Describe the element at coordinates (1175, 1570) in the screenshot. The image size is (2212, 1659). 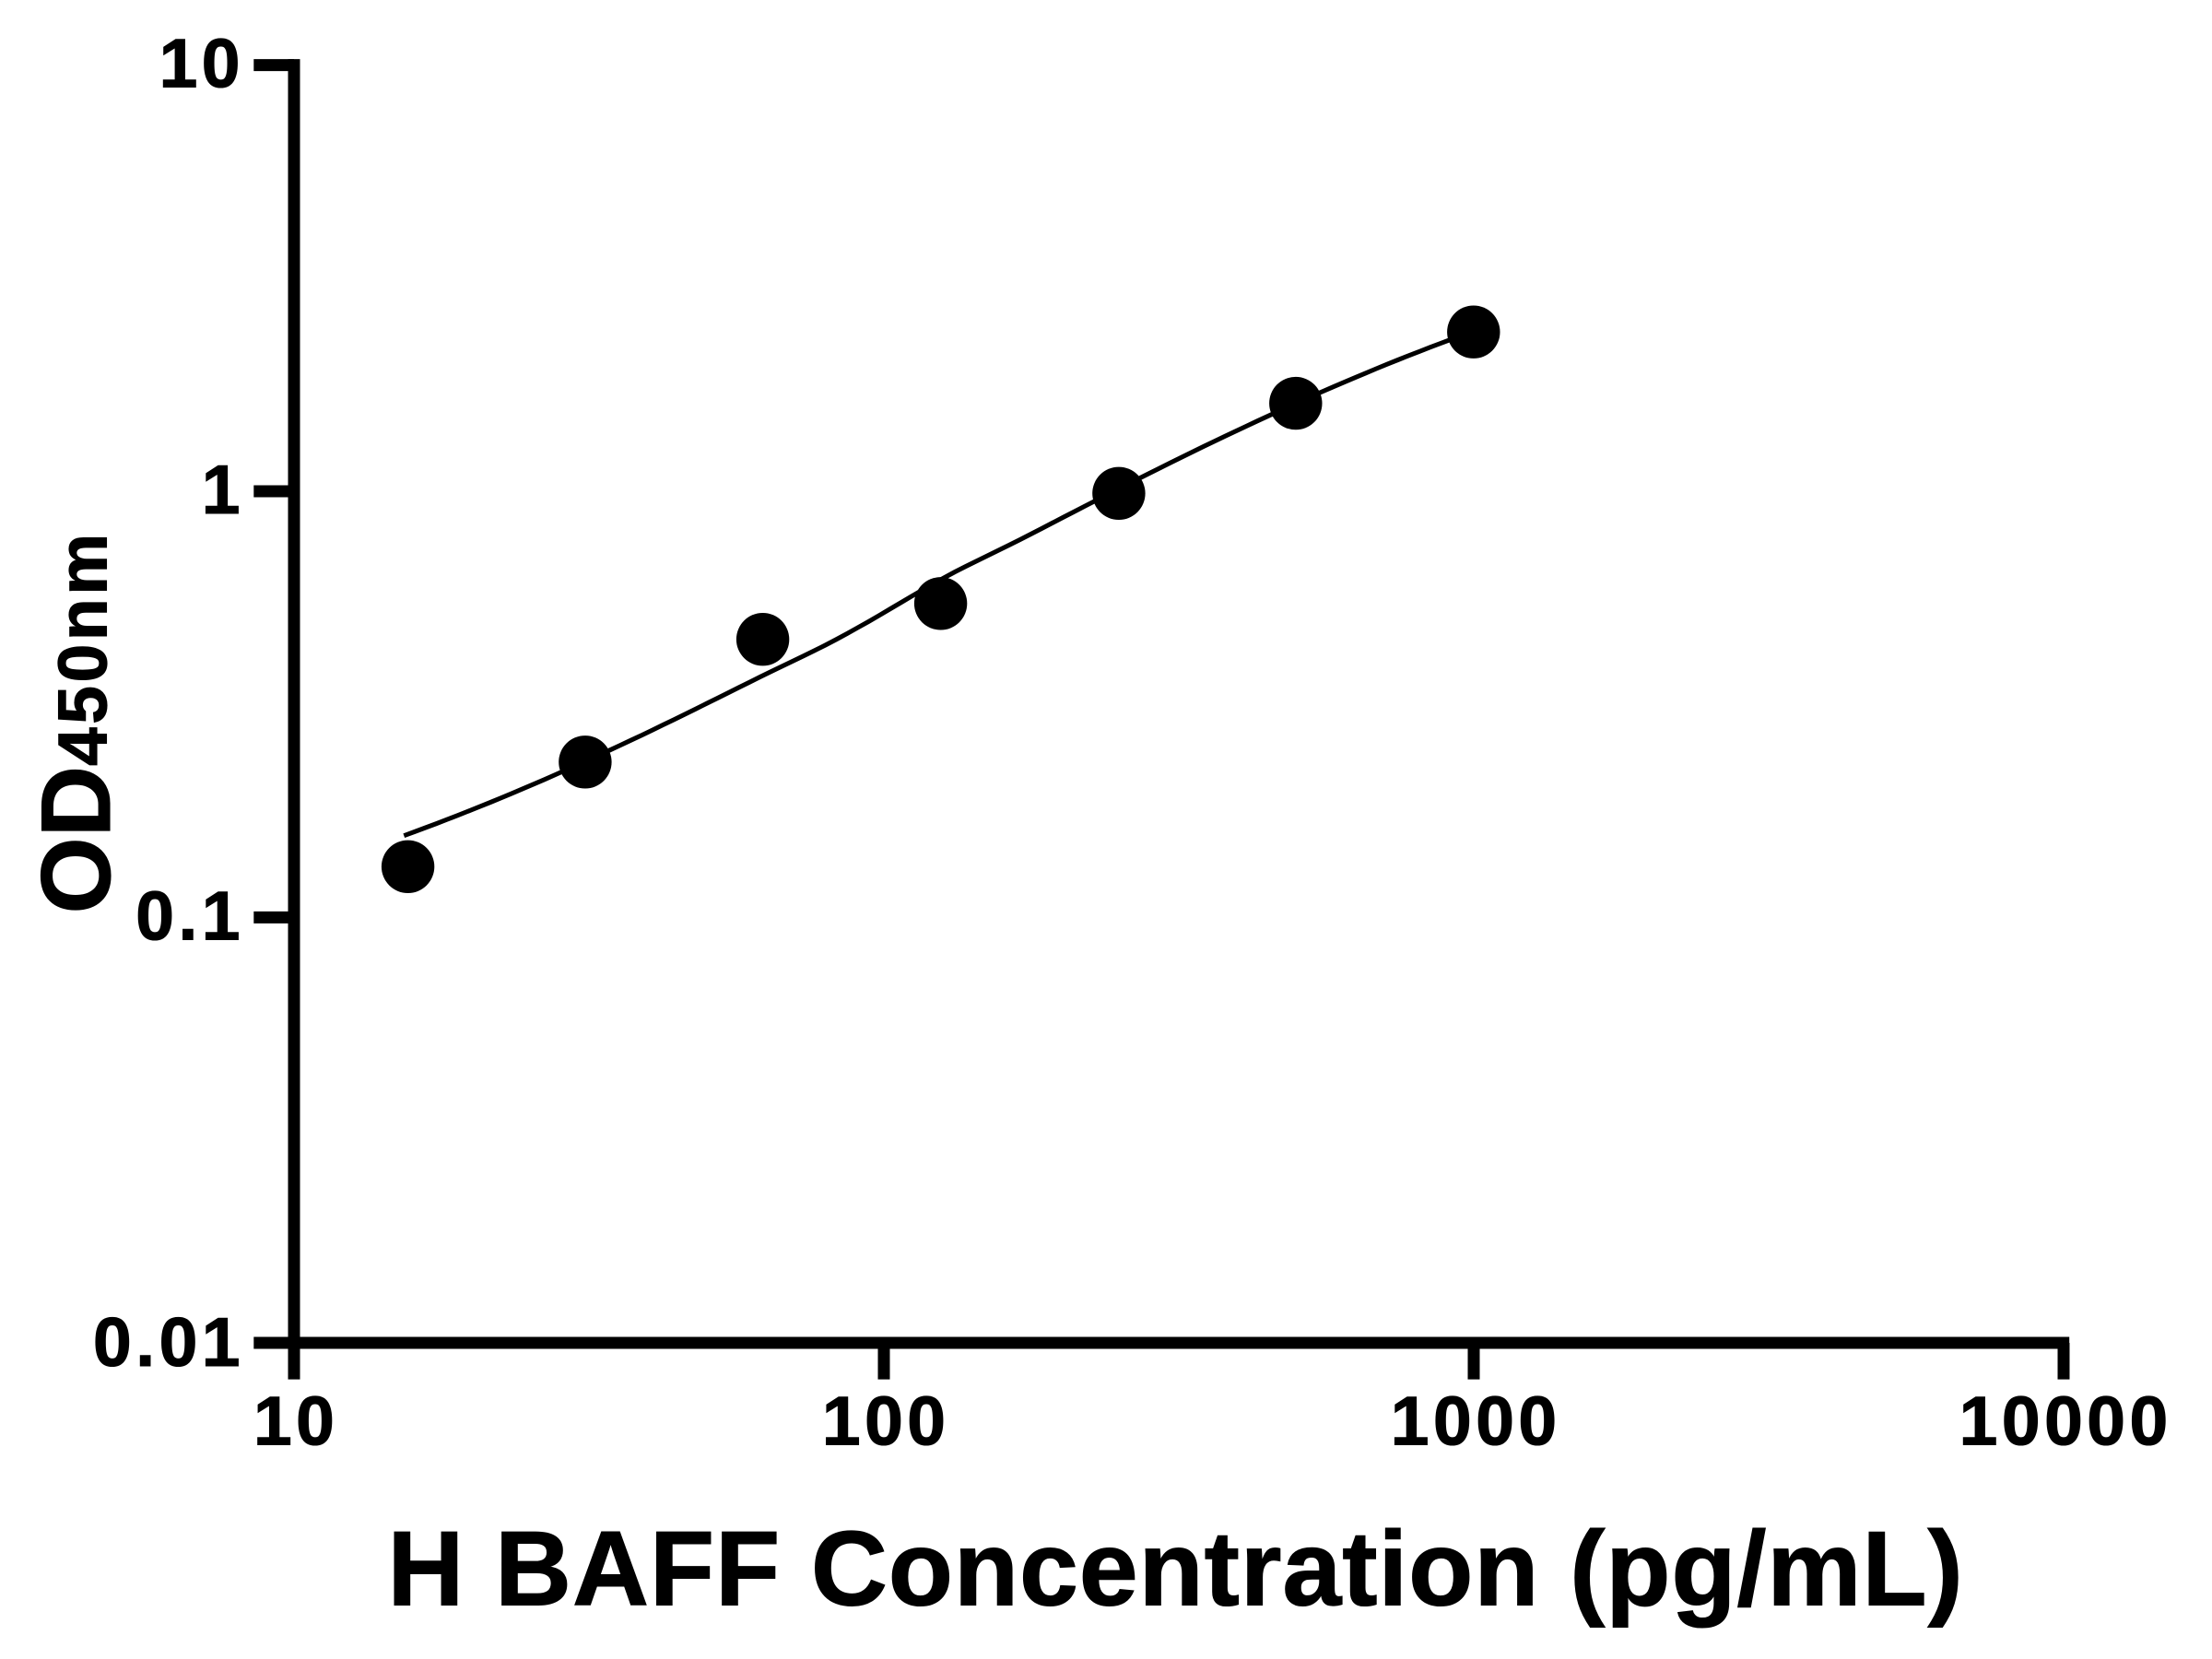
I see `svg-text: H BAFF Concentration (pg/mL)` at that location.